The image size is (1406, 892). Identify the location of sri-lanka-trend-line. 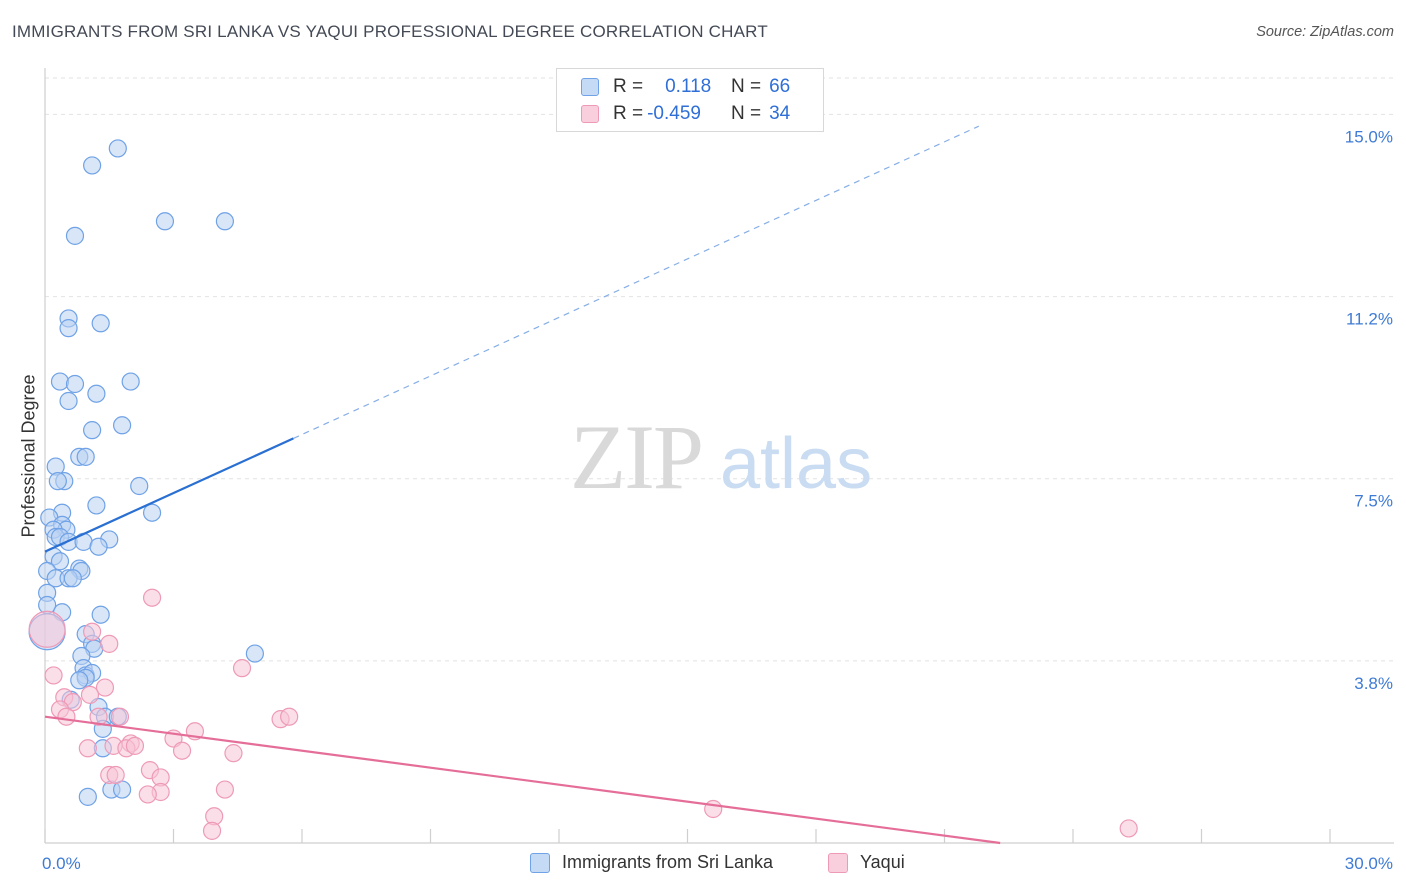
(169, 495).